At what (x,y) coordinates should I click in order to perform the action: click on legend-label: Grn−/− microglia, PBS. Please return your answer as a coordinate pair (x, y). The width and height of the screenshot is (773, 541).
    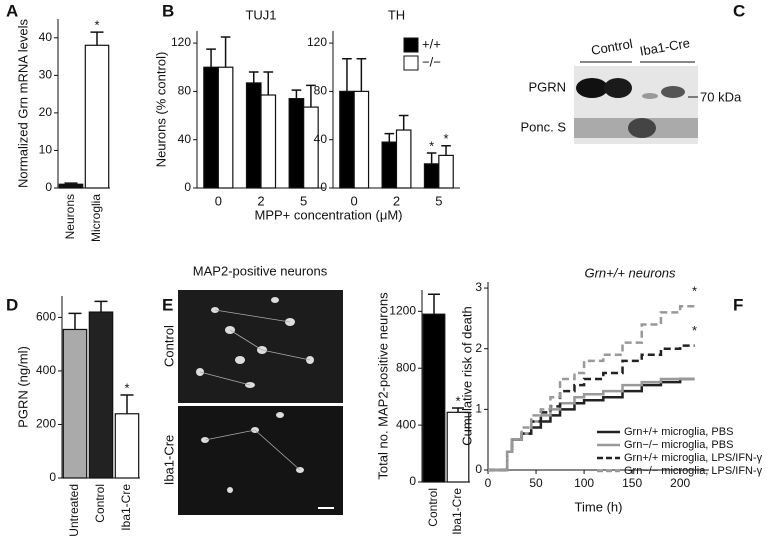
    Looking at the image, I should click on (678, 445).